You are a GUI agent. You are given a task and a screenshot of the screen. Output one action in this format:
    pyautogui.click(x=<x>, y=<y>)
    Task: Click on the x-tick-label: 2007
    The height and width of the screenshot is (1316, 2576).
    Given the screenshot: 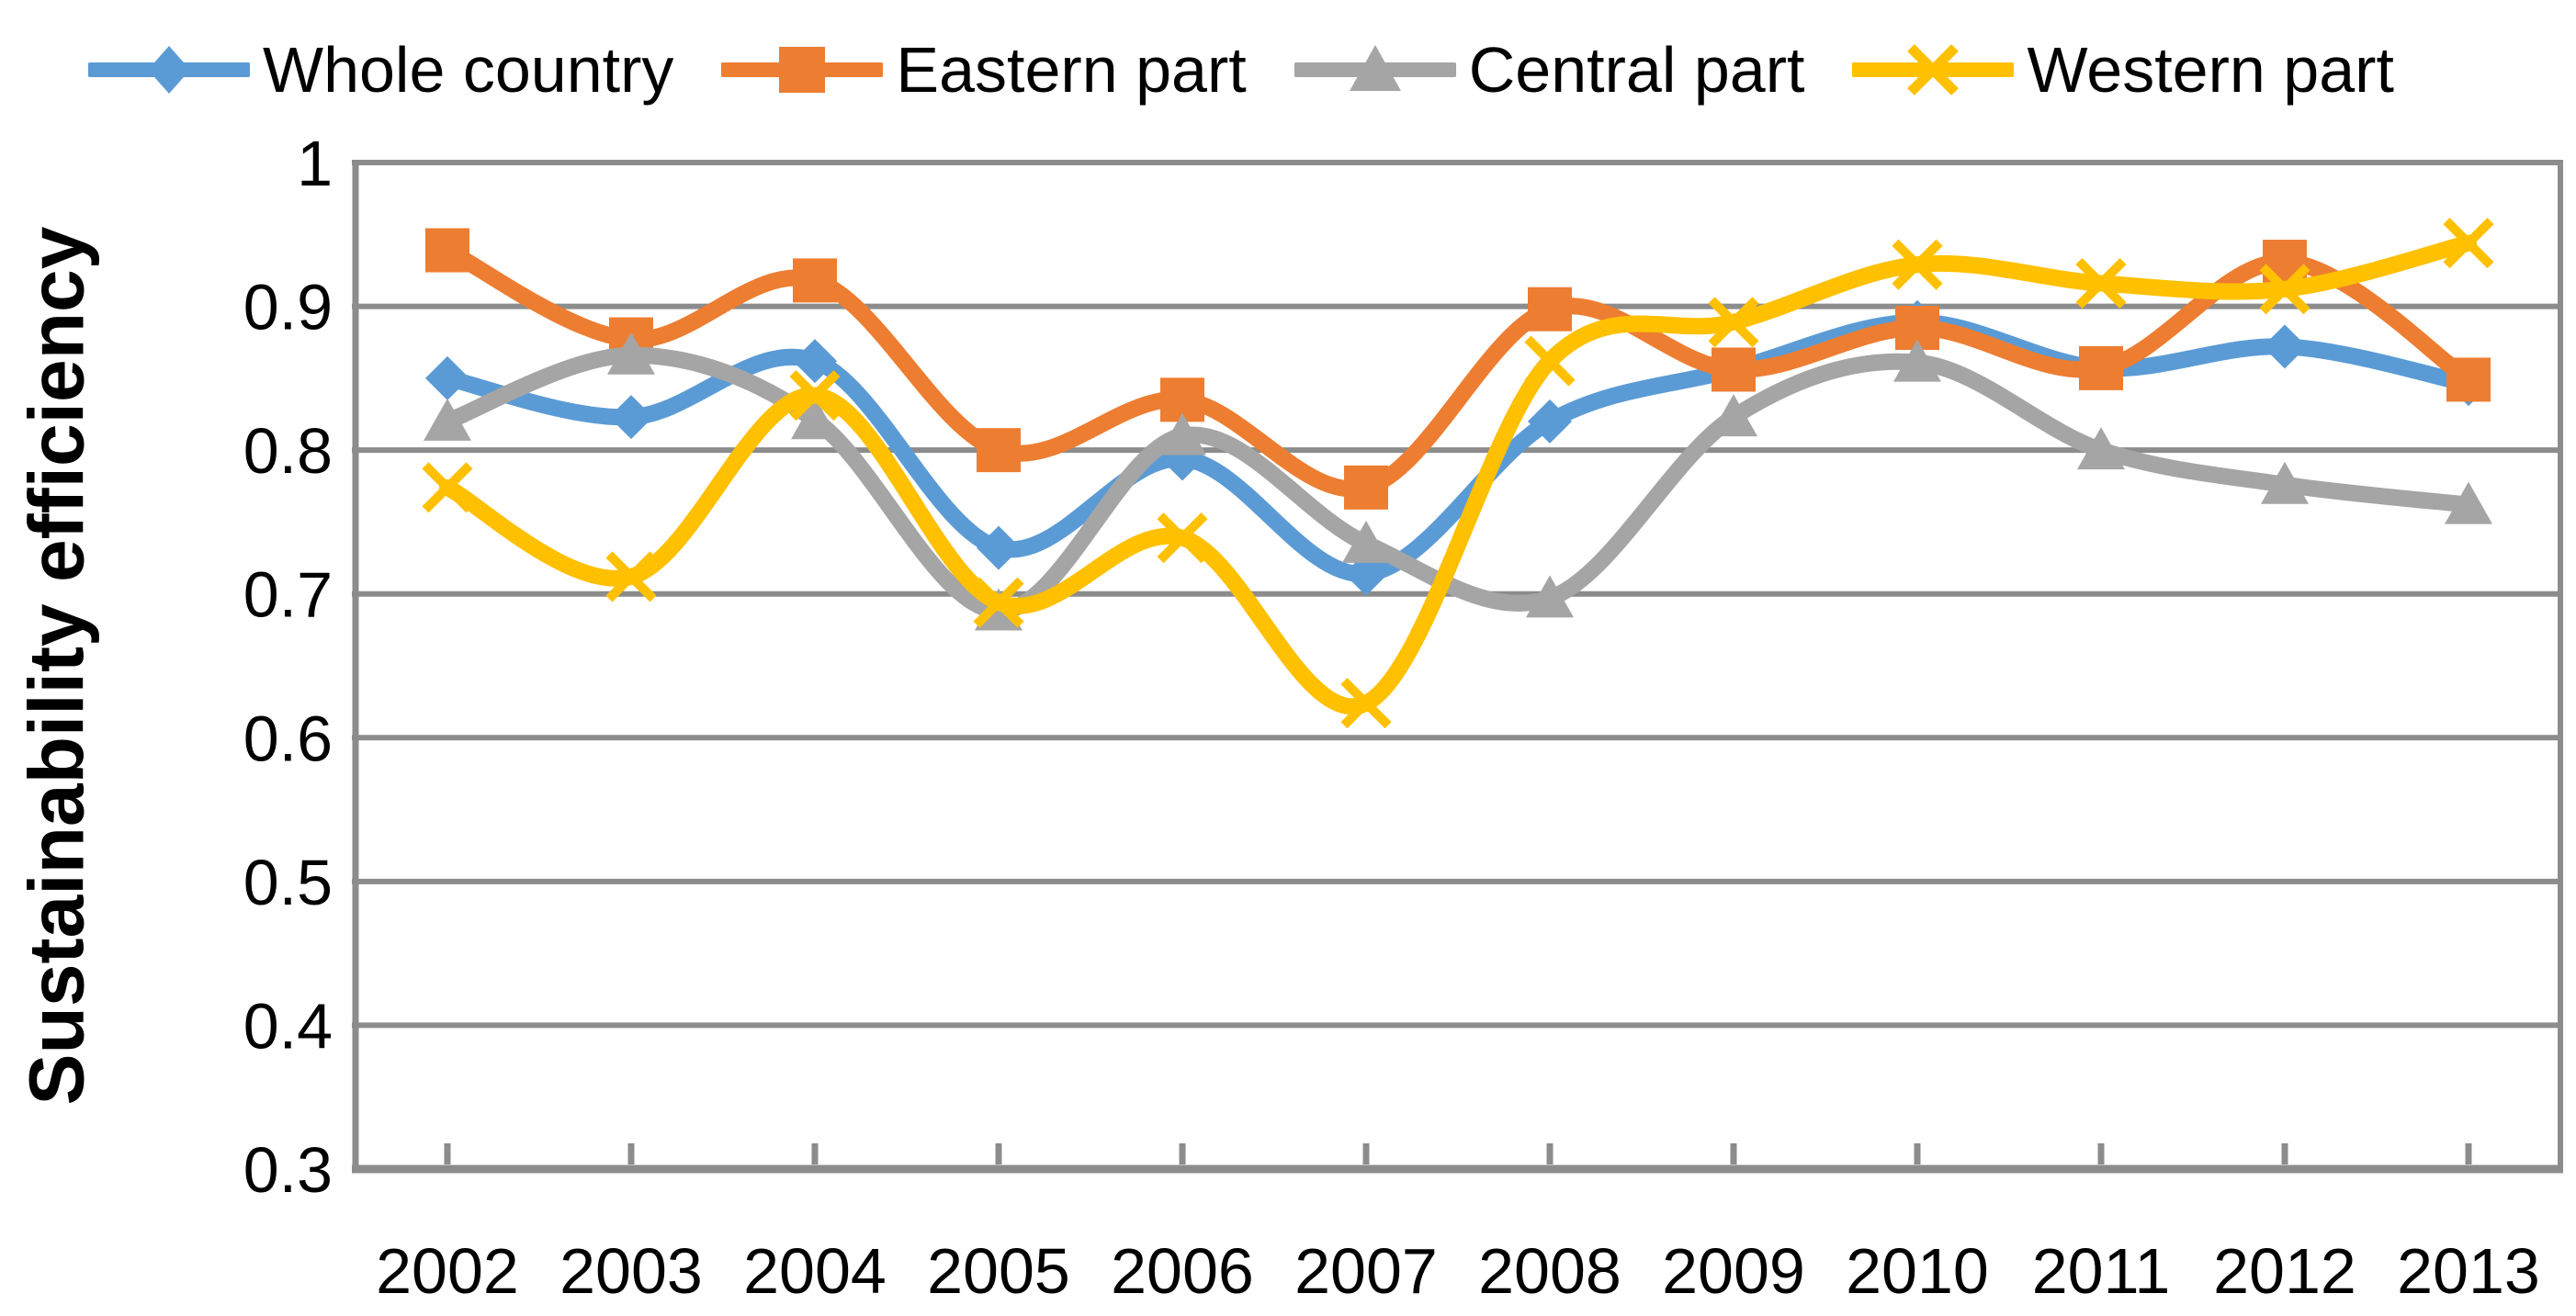 What is the action you would take?
    pyautogui.click(x=1366, y=1271)
    